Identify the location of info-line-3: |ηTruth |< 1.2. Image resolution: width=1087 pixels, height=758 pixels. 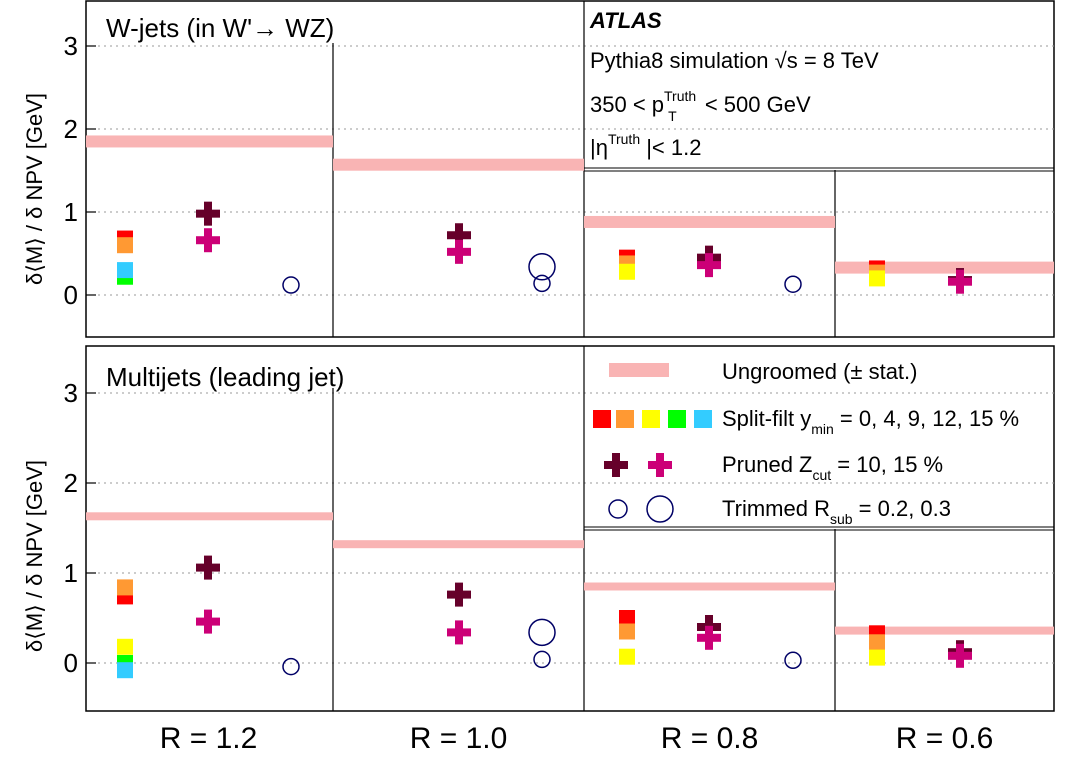
(645, 145).